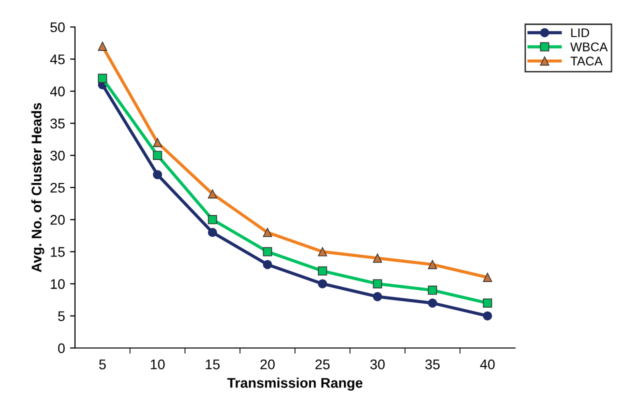 This screenshot has height=417, width=622. What do you see at coordinates (37, 187) in the screenshot?
I see `y-axis-title: Avg. No. of Cluster Heads` at bounding box center [37, 187].